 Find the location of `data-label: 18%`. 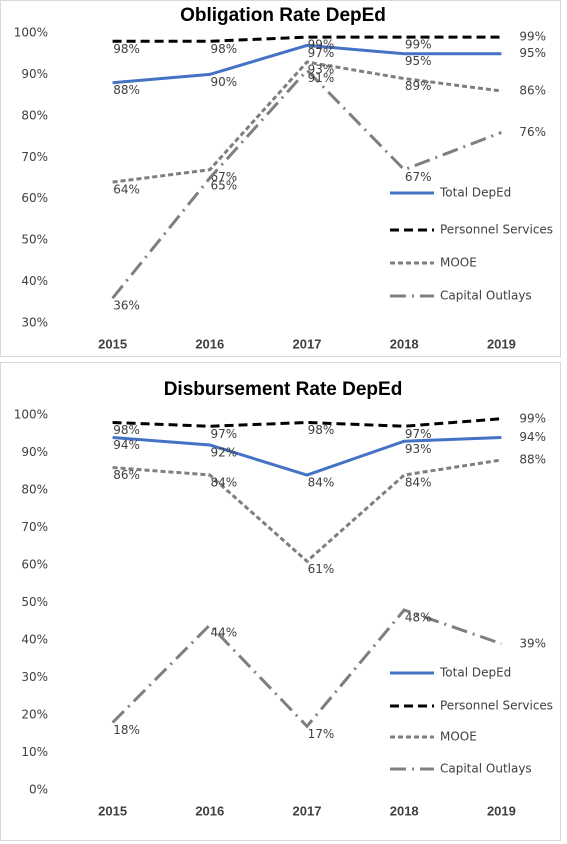

data-label: 18% is located at coordinates (126, 730).